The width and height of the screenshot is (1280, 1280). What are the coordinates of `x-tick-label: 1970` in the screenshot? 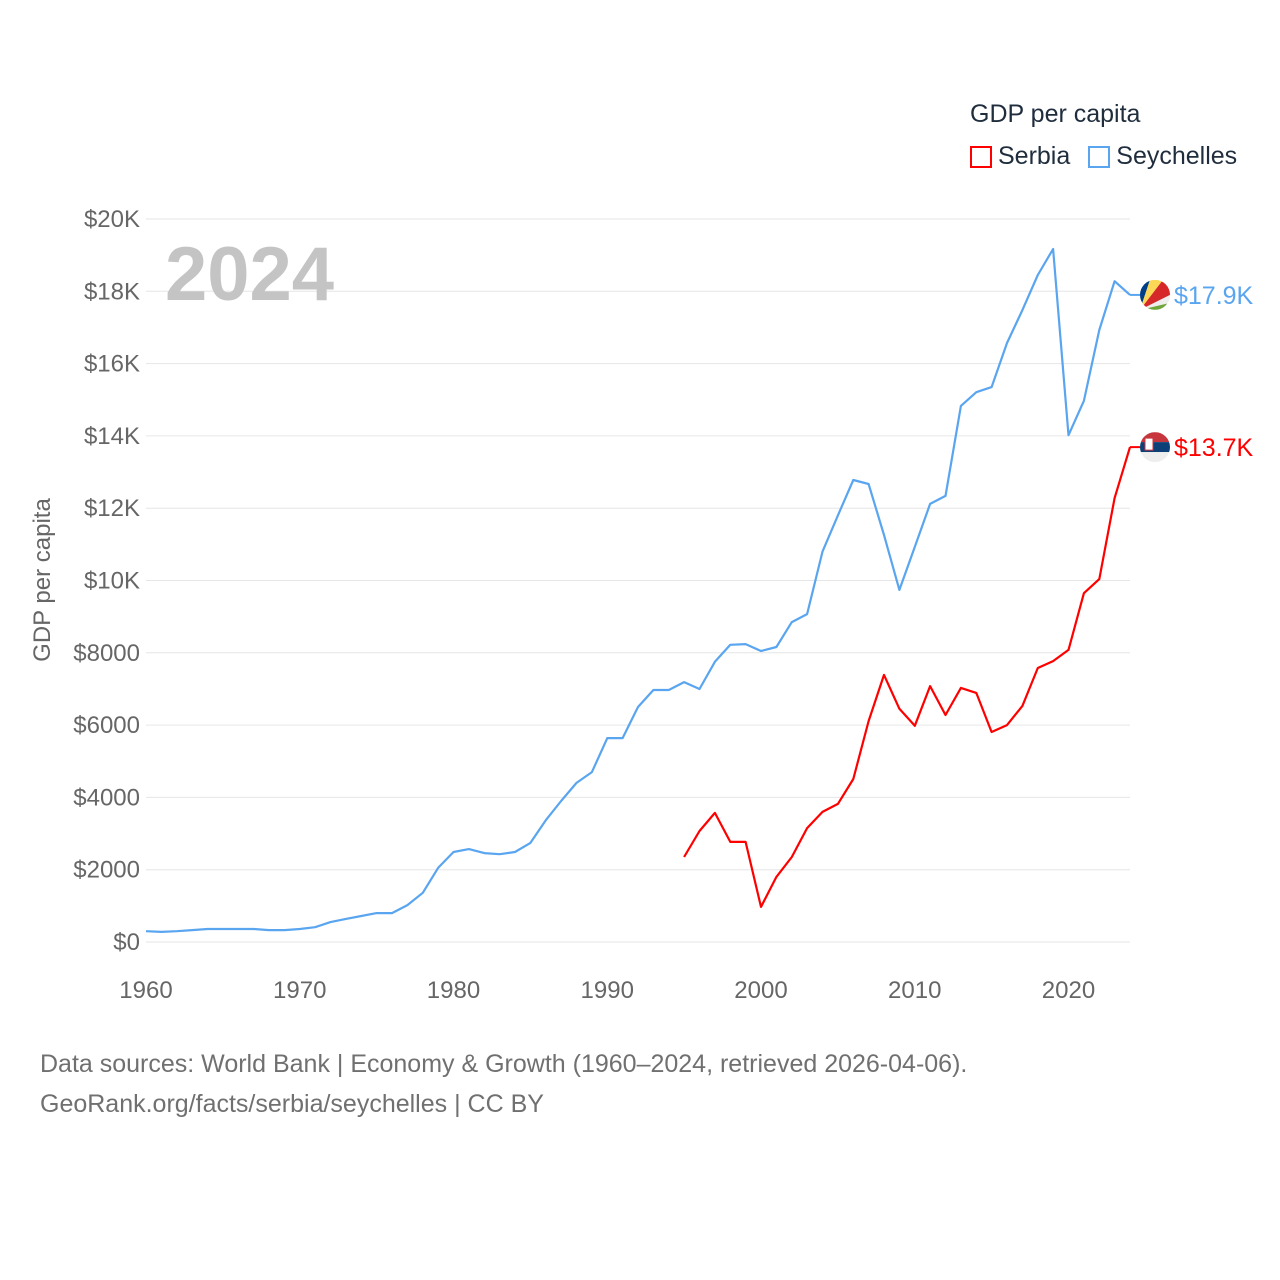 It's located at (299, 990).